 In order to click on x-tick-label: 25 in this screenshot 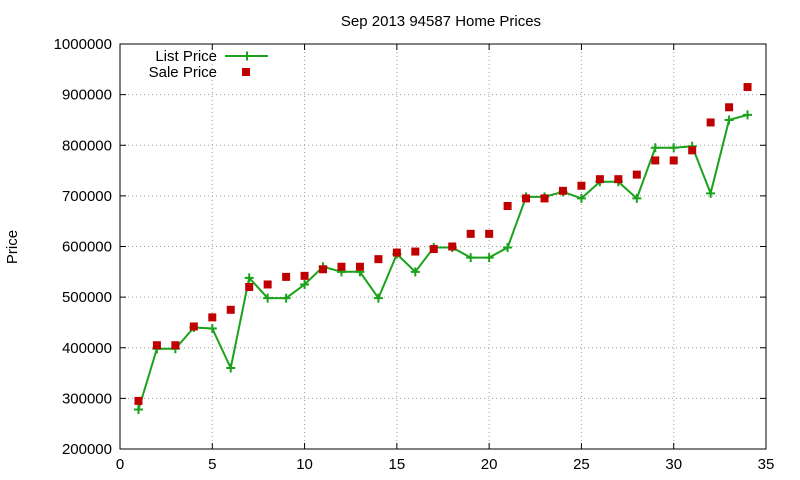, I will do `click(581, 464)`.